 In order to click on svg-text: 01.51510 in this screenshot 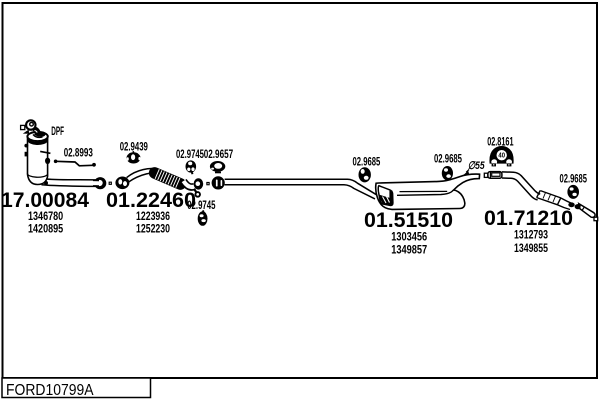, I will do `click(408, 220)`.